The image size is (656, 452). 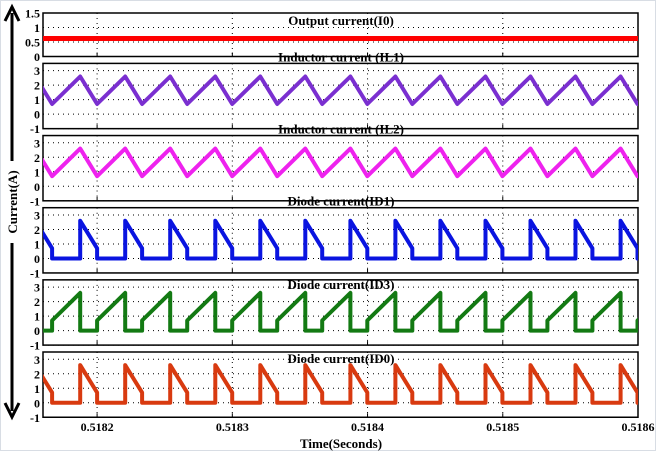 What do you see at coordinates (32, 43) in the screenshot?
I see `y-tick-label: 0.5` at bounding box center [32, 43].